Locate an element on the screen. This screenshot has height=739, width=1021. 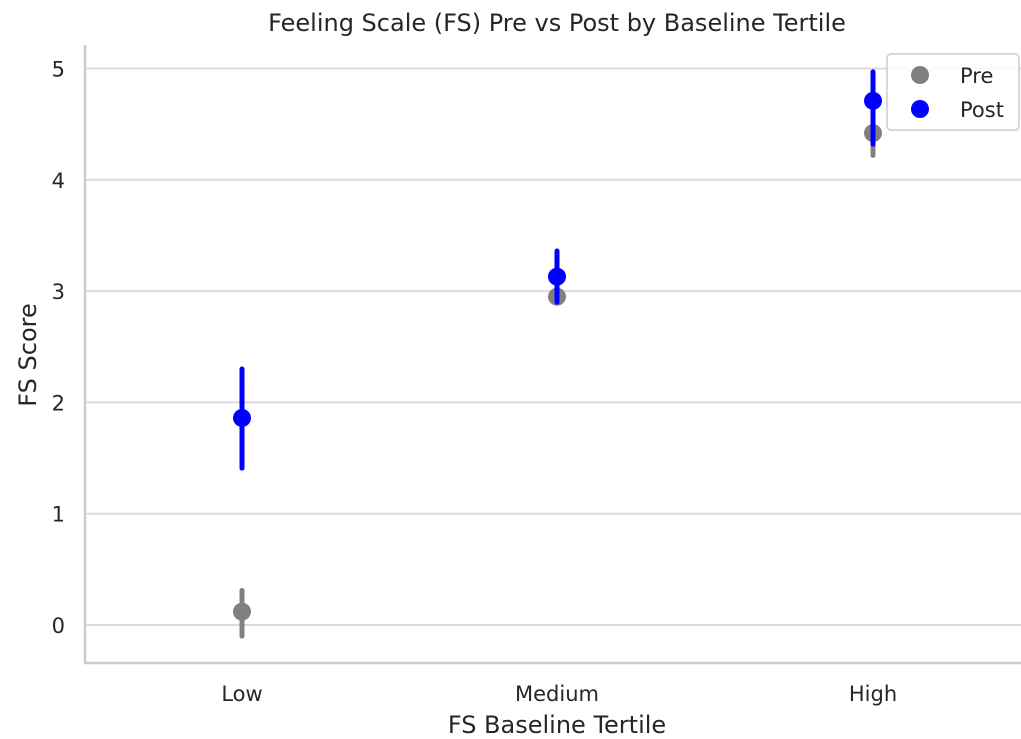
legend-label-pre: Pre is located at coordinates (976, 76).